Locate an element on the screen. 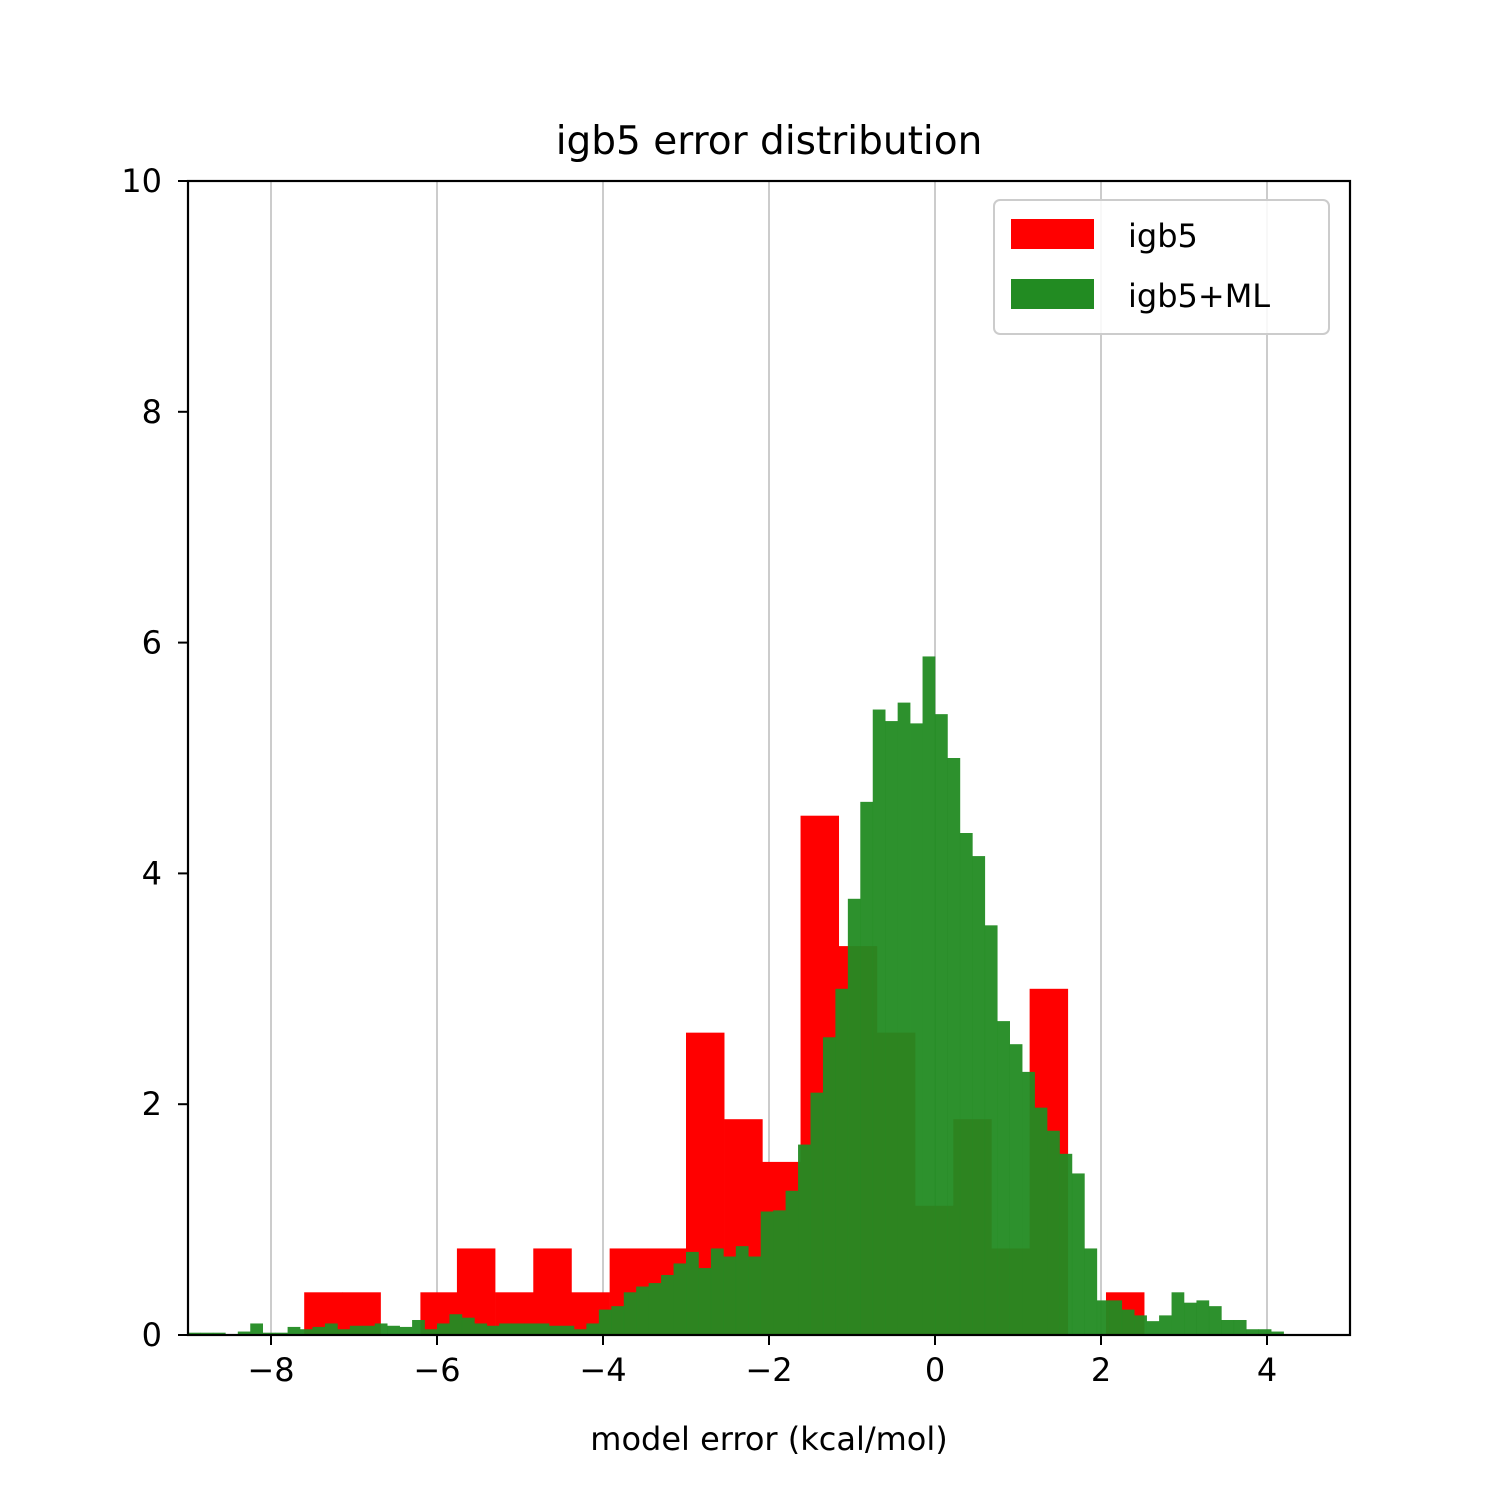  y-tick-label-1: 2 is located at coordinates (152, 1104).